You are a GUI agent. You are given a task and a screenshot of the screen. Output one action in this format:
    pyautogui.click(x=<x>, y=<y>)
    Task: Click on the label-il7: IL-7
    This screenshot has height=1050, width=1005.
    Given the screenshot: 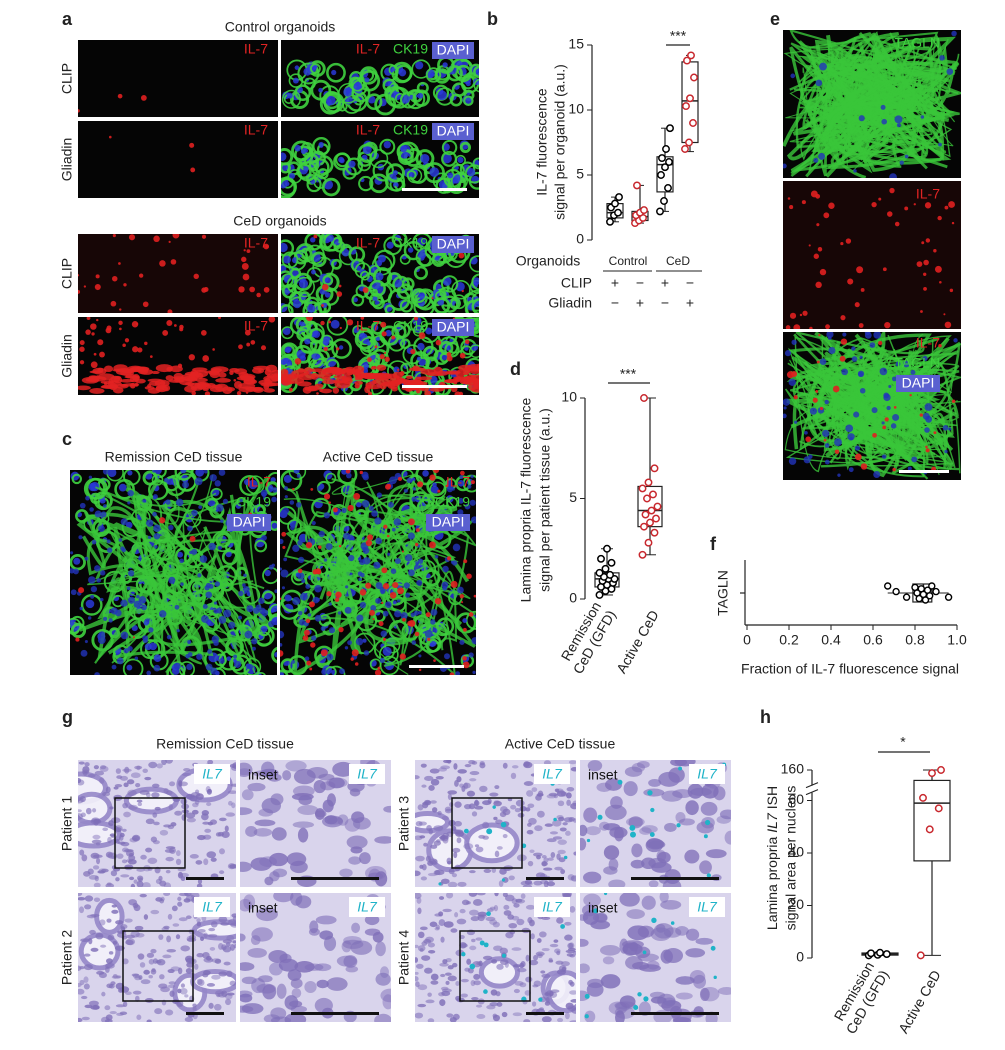 What is the action you would take?
    pyautogui.click(x=928, y=343)
    